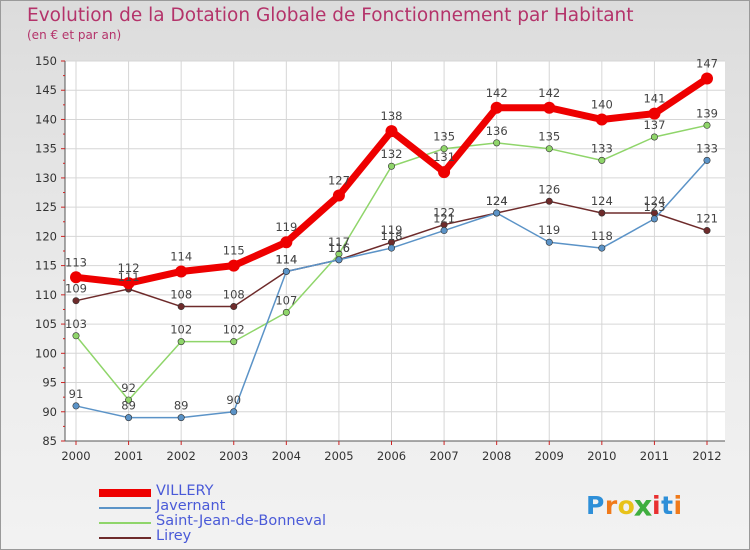 The width and height of the screenshot is (750, 550). What do you see at coordinates (234, 251) in the screenshot?
I see `data-label-villery: 115` at bounding box center [234, 251].